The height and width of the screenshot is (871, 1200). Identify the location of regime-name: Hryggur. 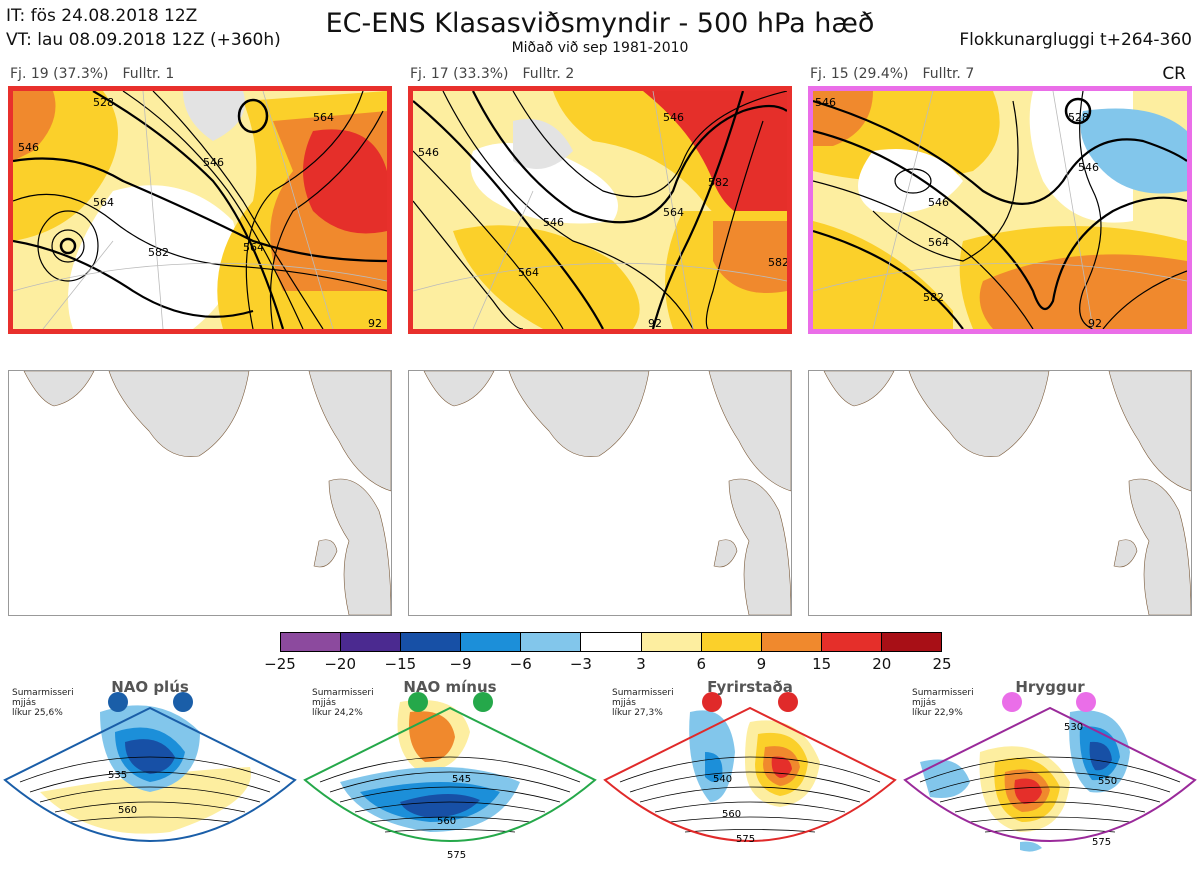
(1050, 687).